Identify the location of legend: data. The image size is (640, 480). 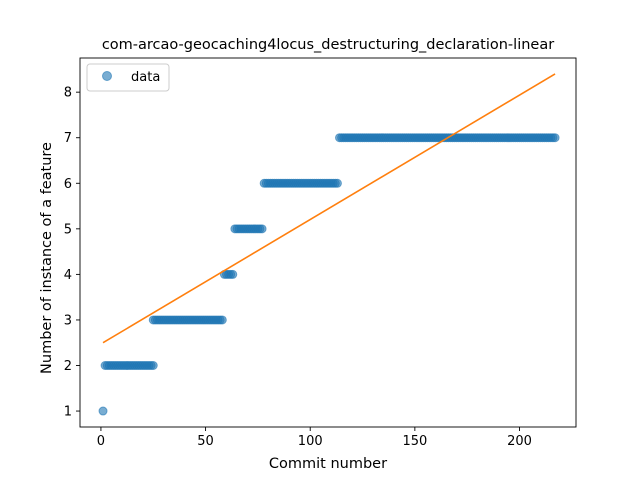
(128, 77).